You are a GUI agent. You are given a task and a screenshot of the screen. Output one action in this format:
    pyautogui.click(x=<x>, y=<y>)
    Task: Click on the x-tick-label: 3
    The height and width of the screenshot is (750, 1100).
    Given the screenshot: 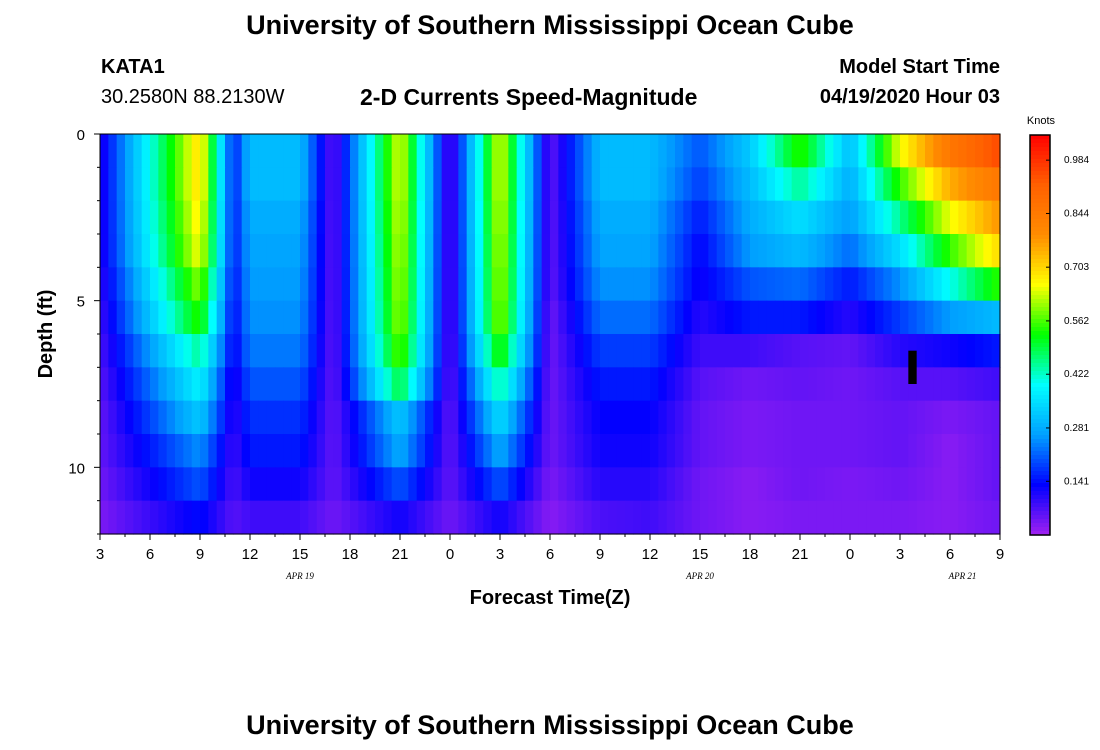 What is the action you would take?
    pyautogui.click(x=500, y=554)
    